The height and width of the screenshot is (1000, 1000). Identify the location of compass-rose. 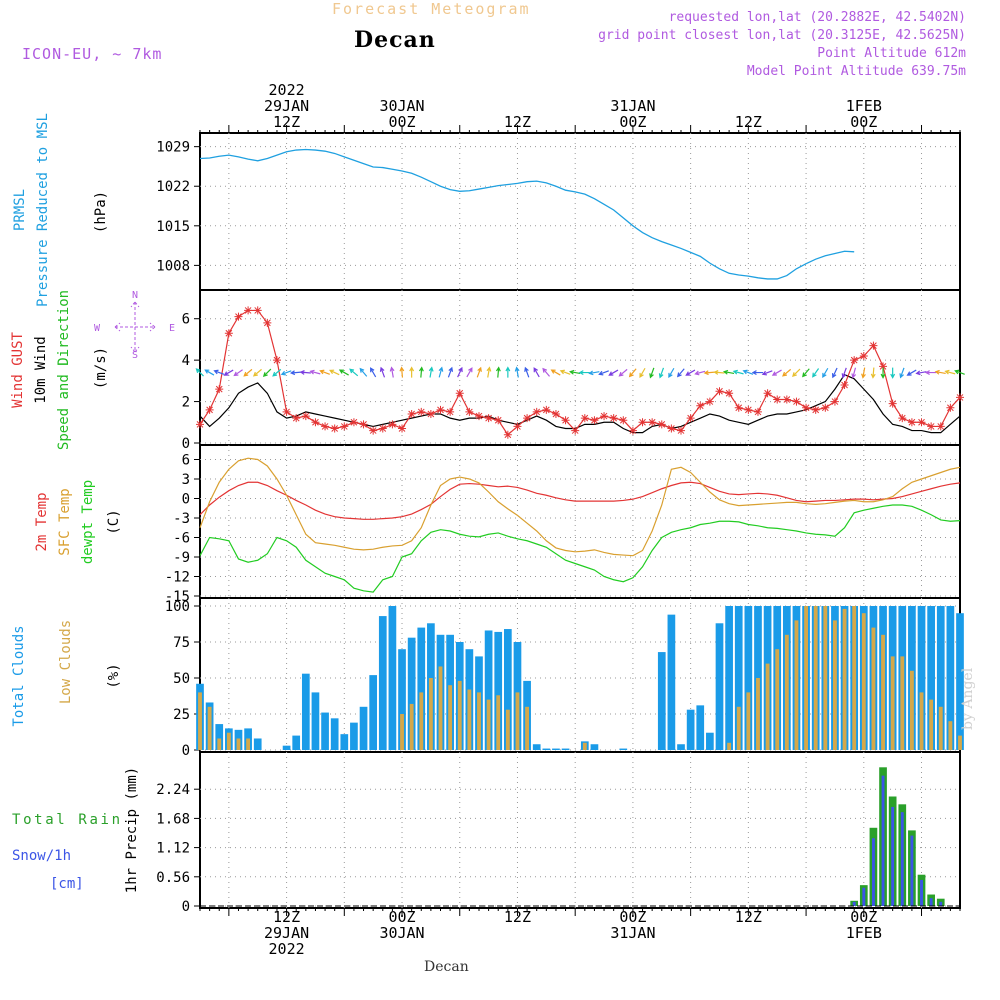
(135, 327).